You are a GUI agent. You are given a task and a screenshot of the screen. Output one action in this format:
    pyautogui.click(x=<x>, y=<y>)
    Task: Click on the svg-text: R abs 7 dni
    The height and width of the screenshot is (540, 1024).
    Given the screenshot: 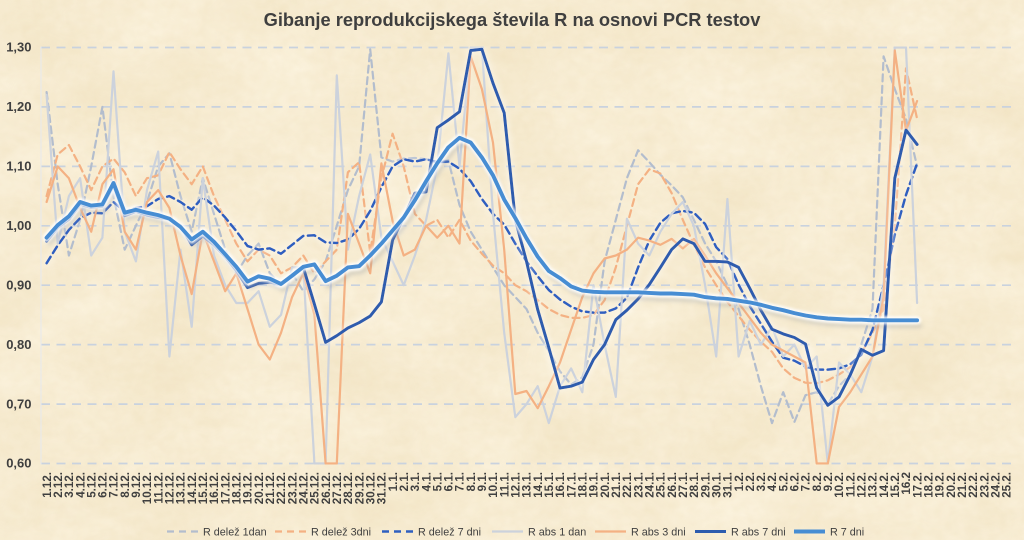 What is the action you would take?
    pyautogui.click(x=758, y=533)
    